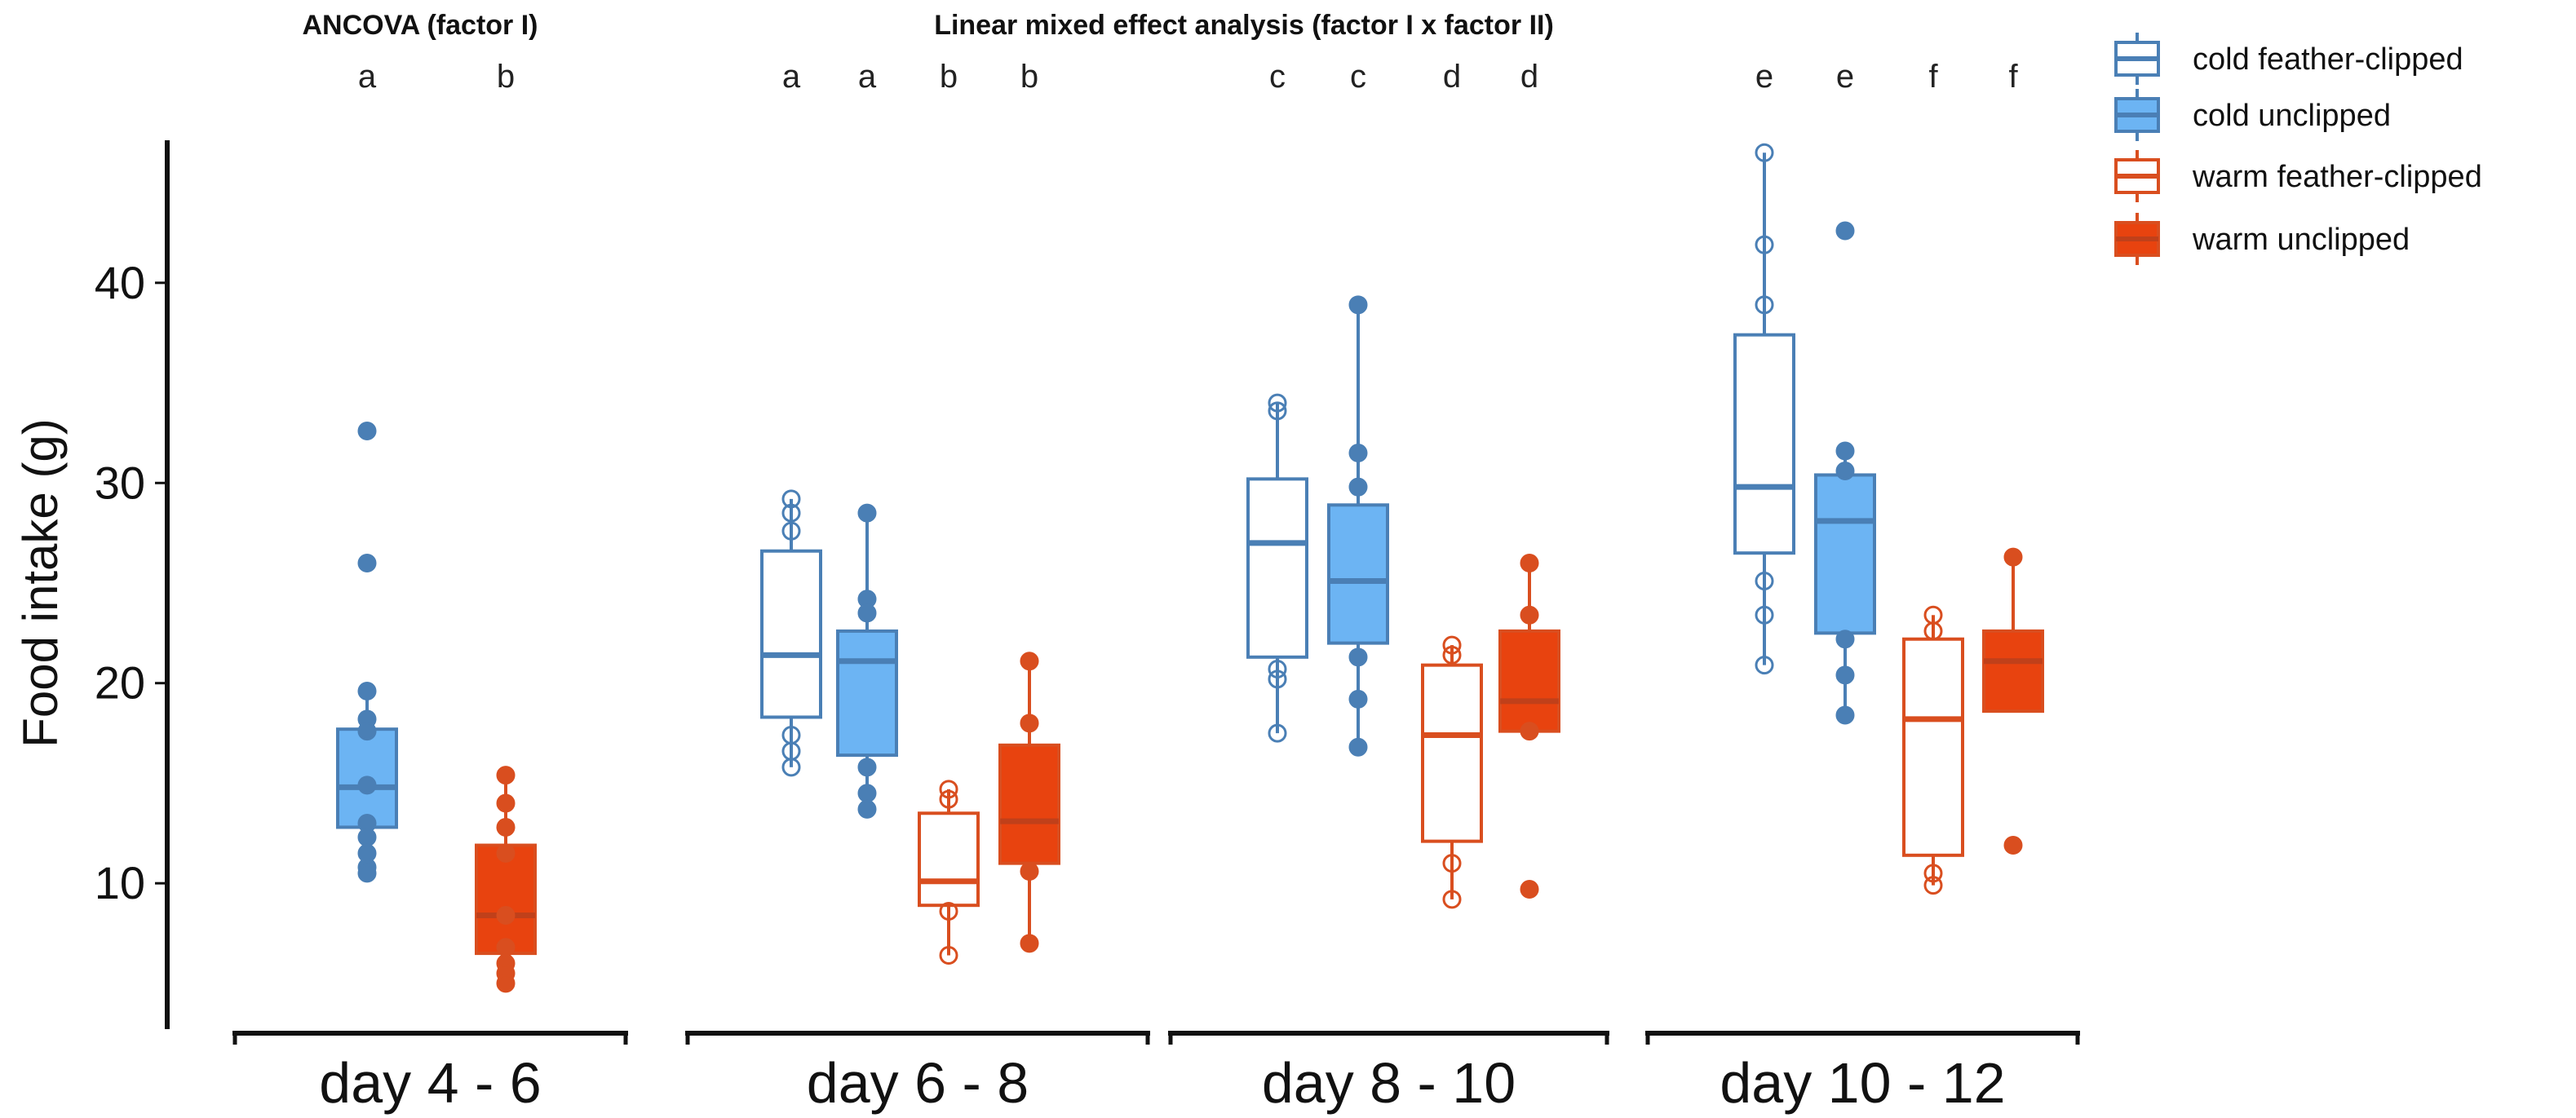 The image size is (2576, 1118). What do you see at coordinates (120, 883) in the screenshot?
I see `y-tick-label: 10` at bounding box center [120, 883].